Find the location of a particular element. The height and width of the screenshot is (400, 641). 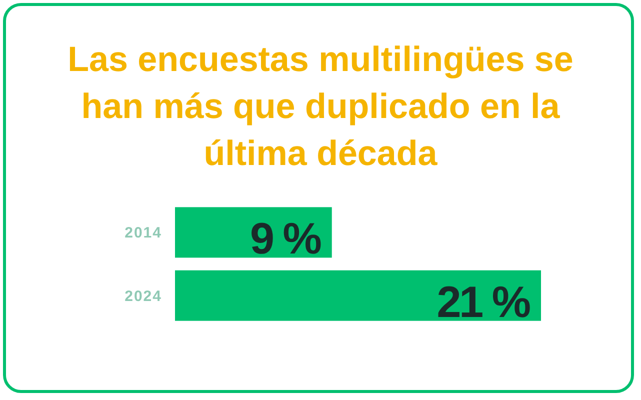

data-label: 9 % is located at coordinates (285, 239).